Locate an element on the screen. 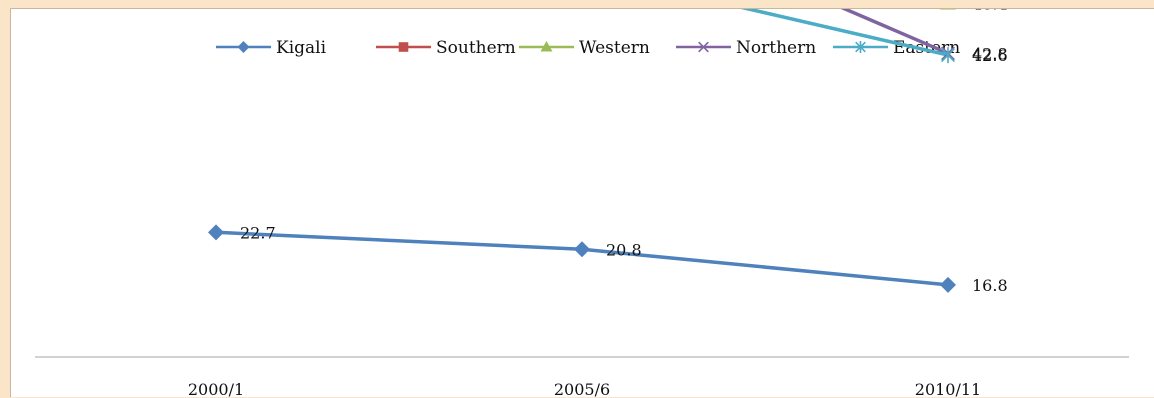 The width and height of the screenshot is (1154, 398). legend-marker-kigali-shape is located at coordinates (244, 47).